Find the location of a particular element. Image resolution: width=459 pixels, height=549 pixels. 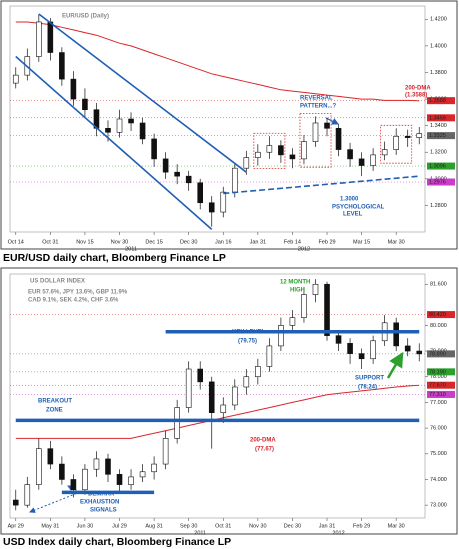

subtitle: EUR 57.6%, JPY 13.6%, GBP 11.9% is located at coordinates (78, 293).